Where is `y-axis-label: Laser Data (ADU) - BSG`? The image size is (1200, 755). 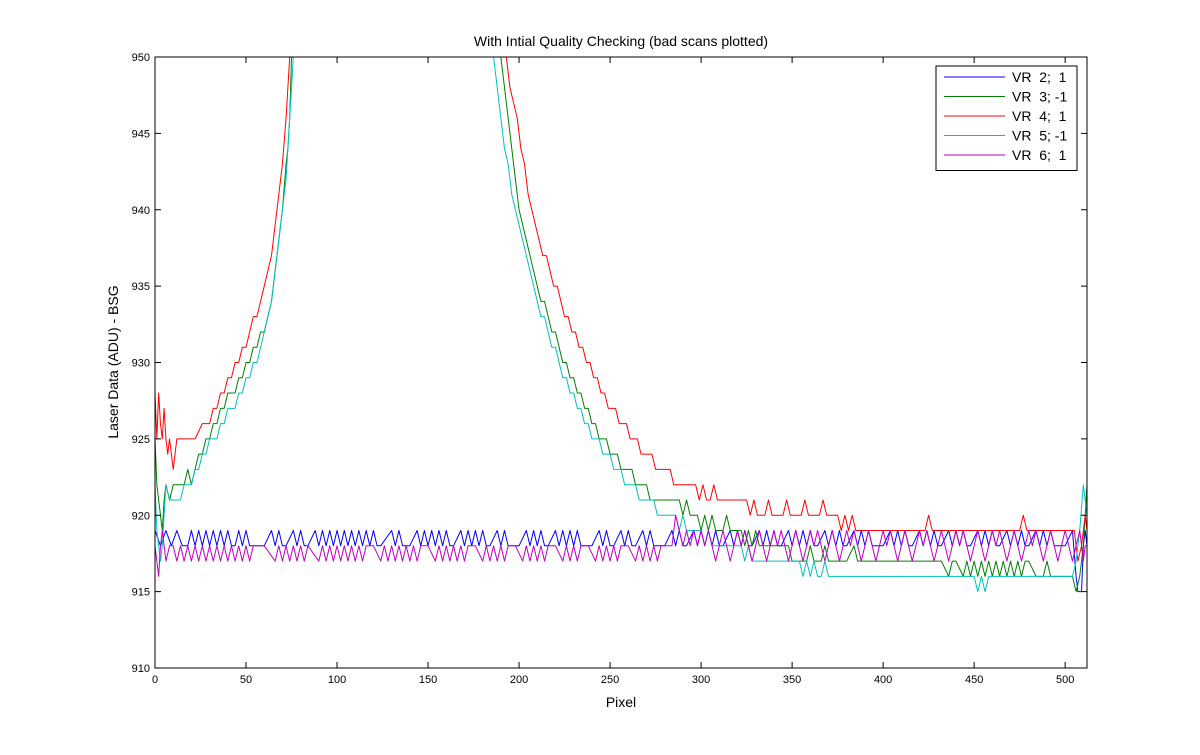 y-axis-label: Laser Data (ADU) - BSG is located at coordinates (113, 361).